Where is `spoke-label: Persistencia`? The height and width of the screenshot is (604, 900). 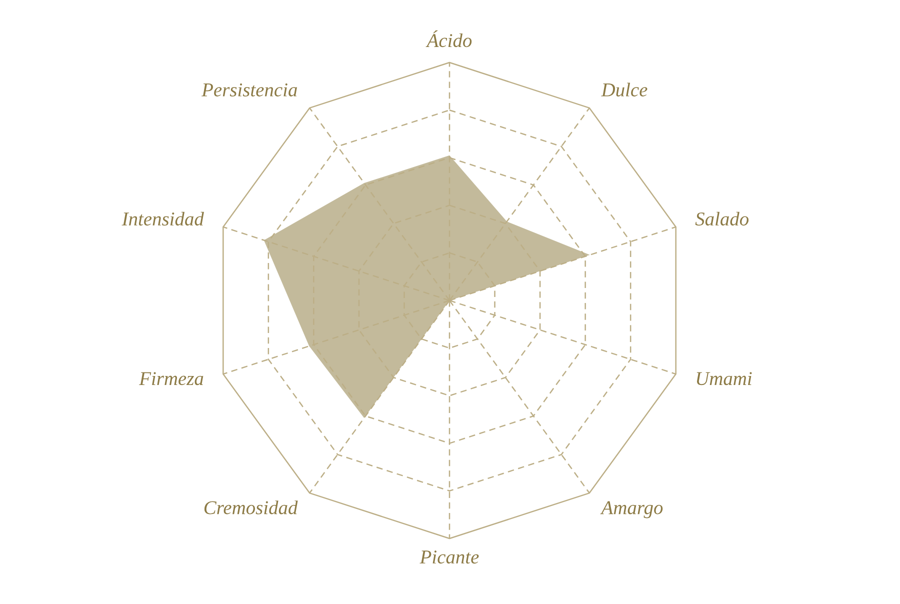
spoke-label: Persistencia is located at coordinates (249, 89).